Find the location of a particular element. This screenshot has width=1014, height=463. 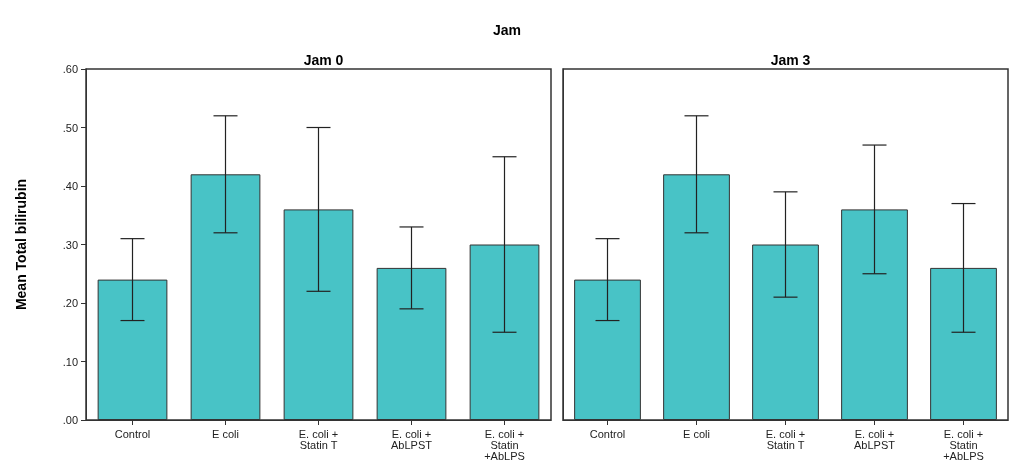

y-axis-title: Mean Total bilirubin is located at coordinates (21, 244).